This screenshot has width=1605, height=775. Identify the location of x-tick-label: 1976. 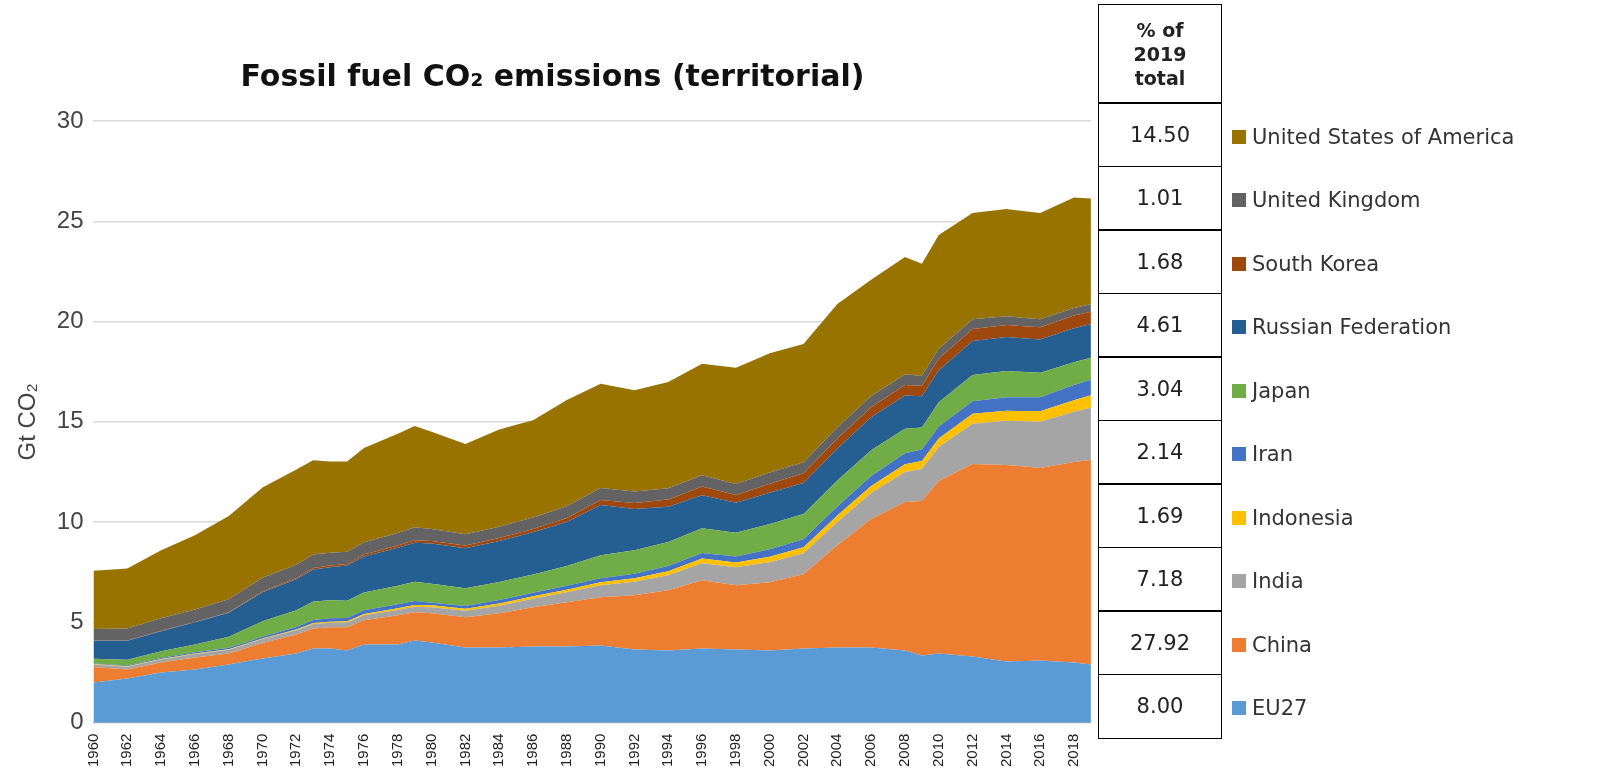
(363, 750).